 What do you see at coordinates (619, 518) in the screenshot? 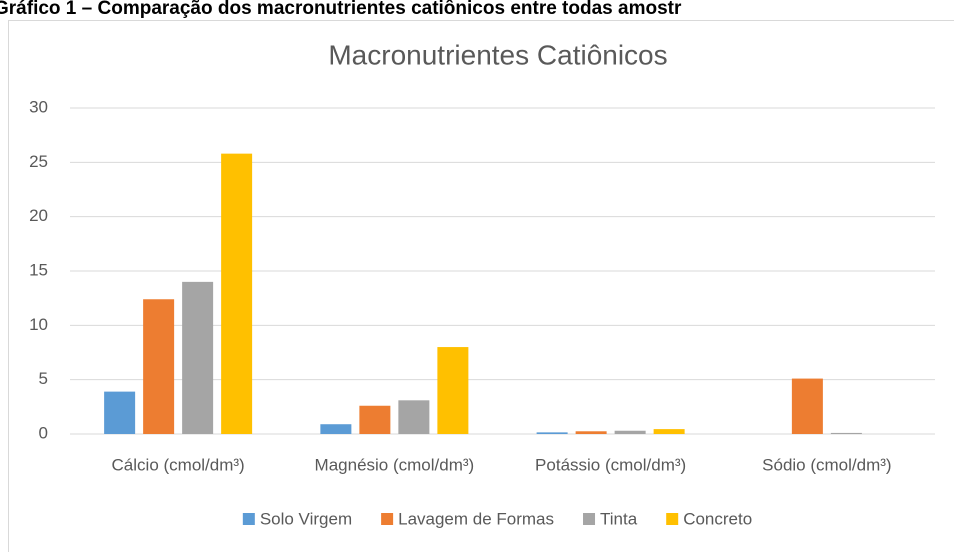
I see `legend-label: Tinta` at bounding box center [619, 518].